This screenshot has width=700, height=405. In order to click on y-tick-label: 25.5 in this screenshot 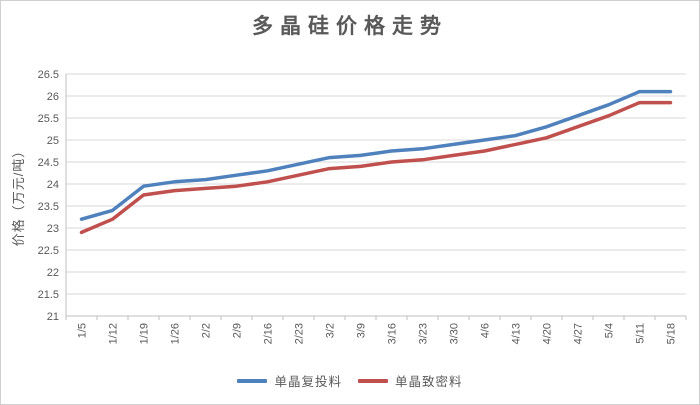, I will do `click(48, 119)`.